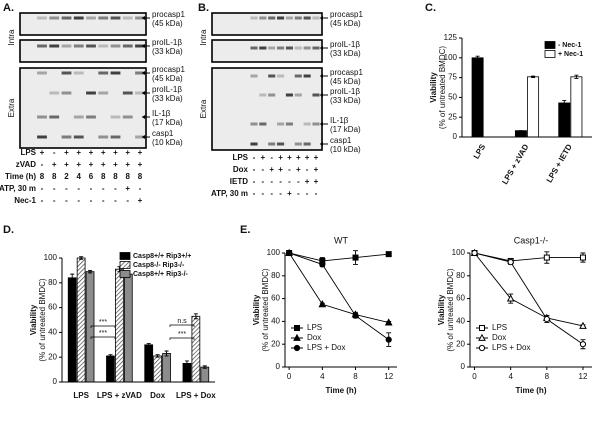 Image resolution: width=602 pixels, height=433 pixels. Describe the element at coordinates (289, 376) in the screenshot. I see `x-tick-label: 0` at that location.